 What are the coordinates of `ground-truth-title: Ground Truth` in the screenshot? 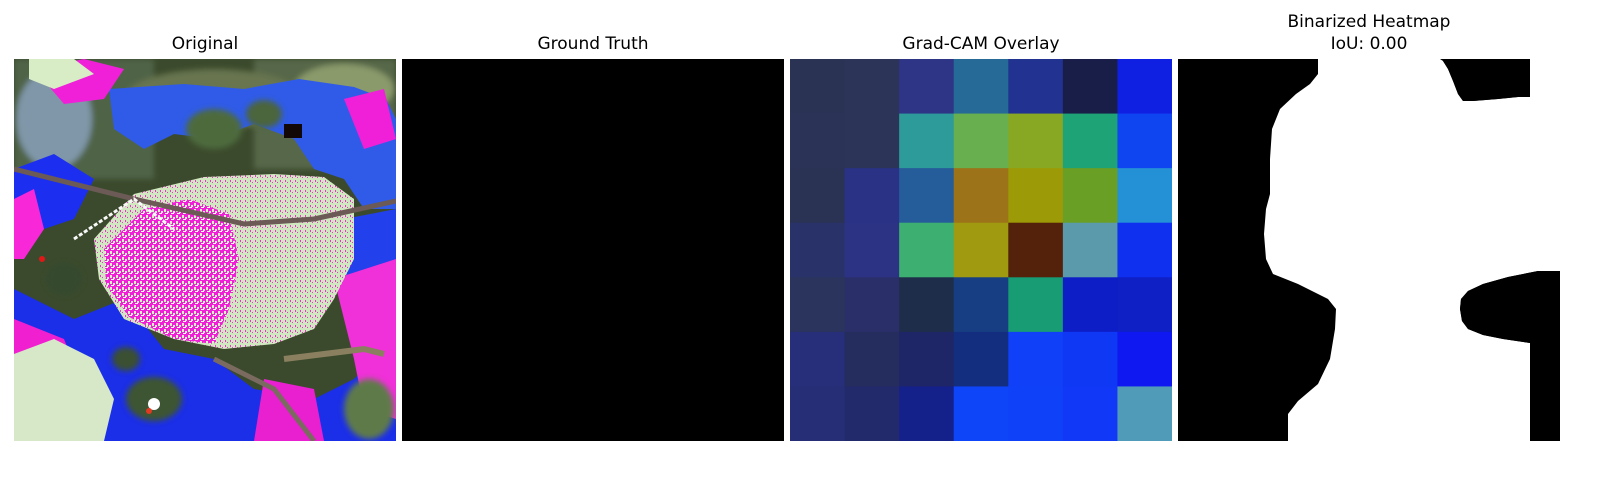 It's located at (593, 44).